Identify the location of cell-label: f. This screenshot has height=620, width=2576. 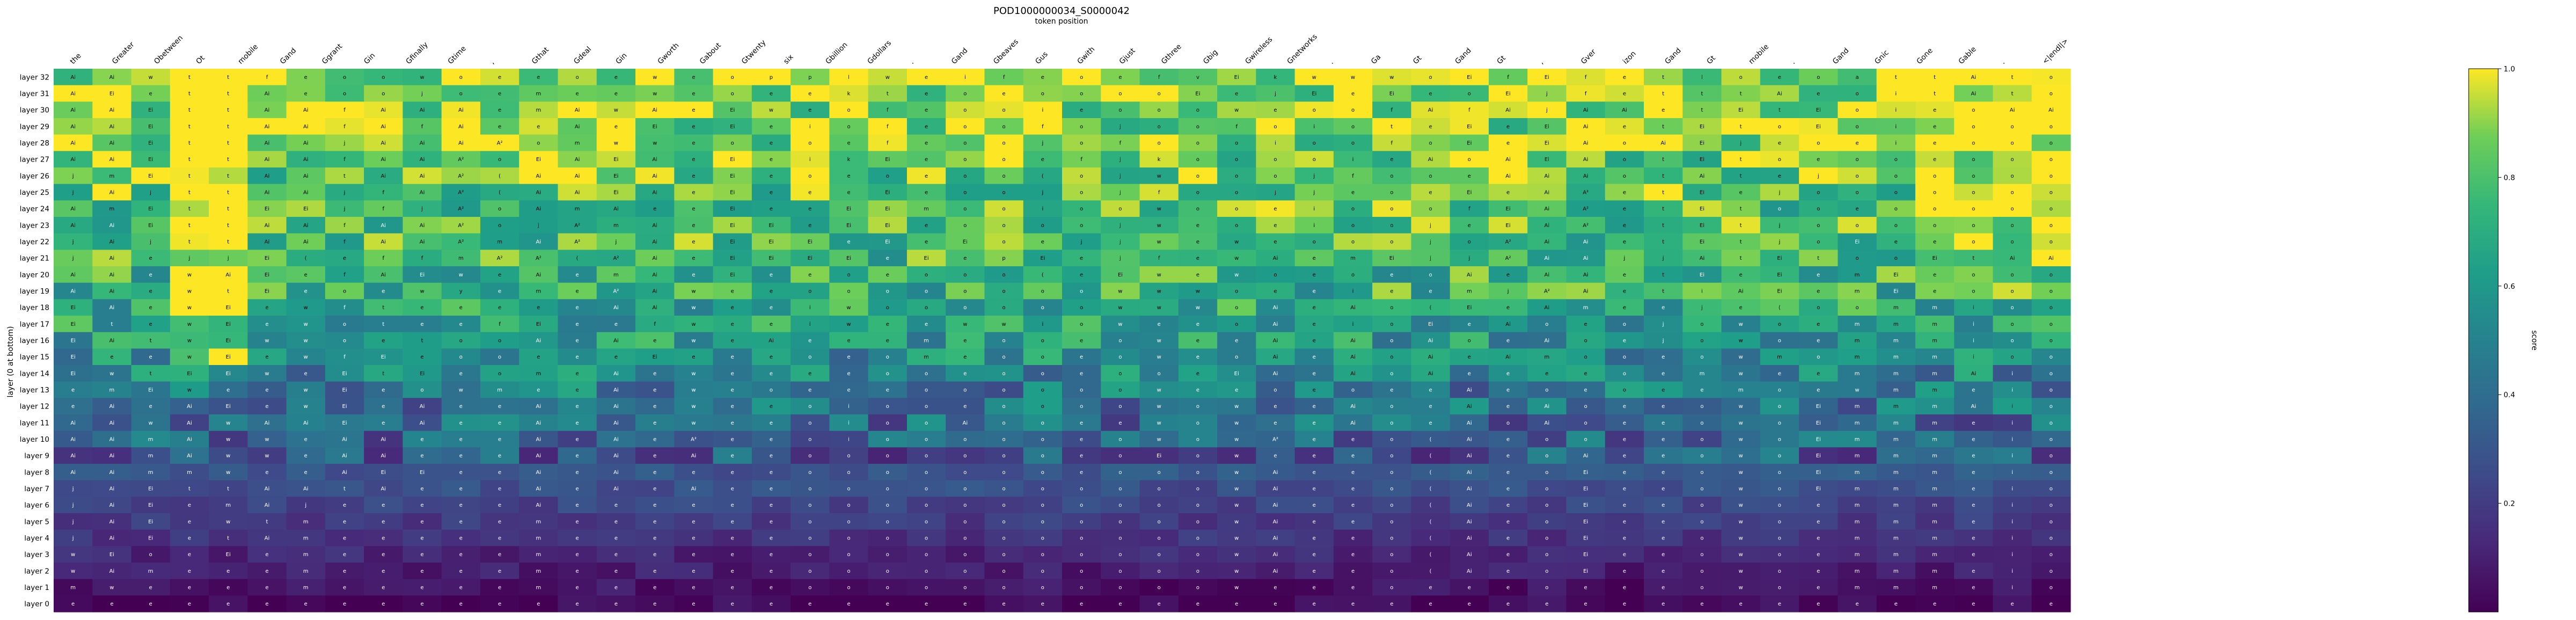
(422, 258).